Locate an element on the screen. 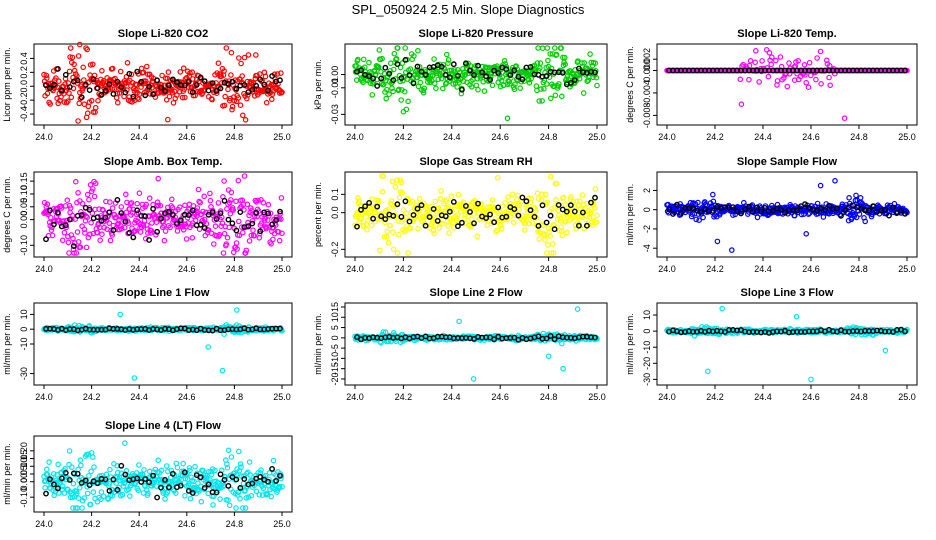  y-axis-label: Licor ppm per min. is located at coordinates (7, 84).